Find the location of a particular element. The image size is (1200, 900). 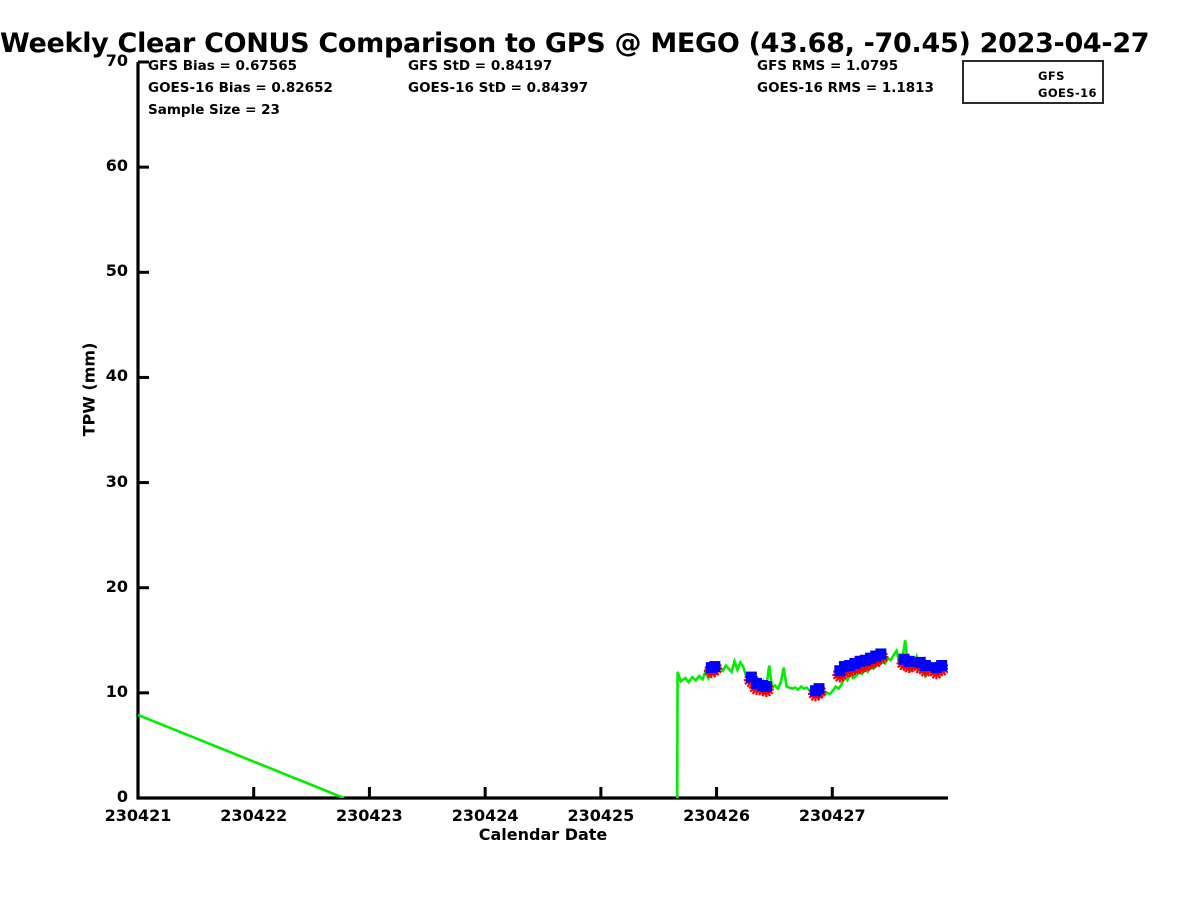

y-tick-label-0: 0 is located at coordinates (122, 796).